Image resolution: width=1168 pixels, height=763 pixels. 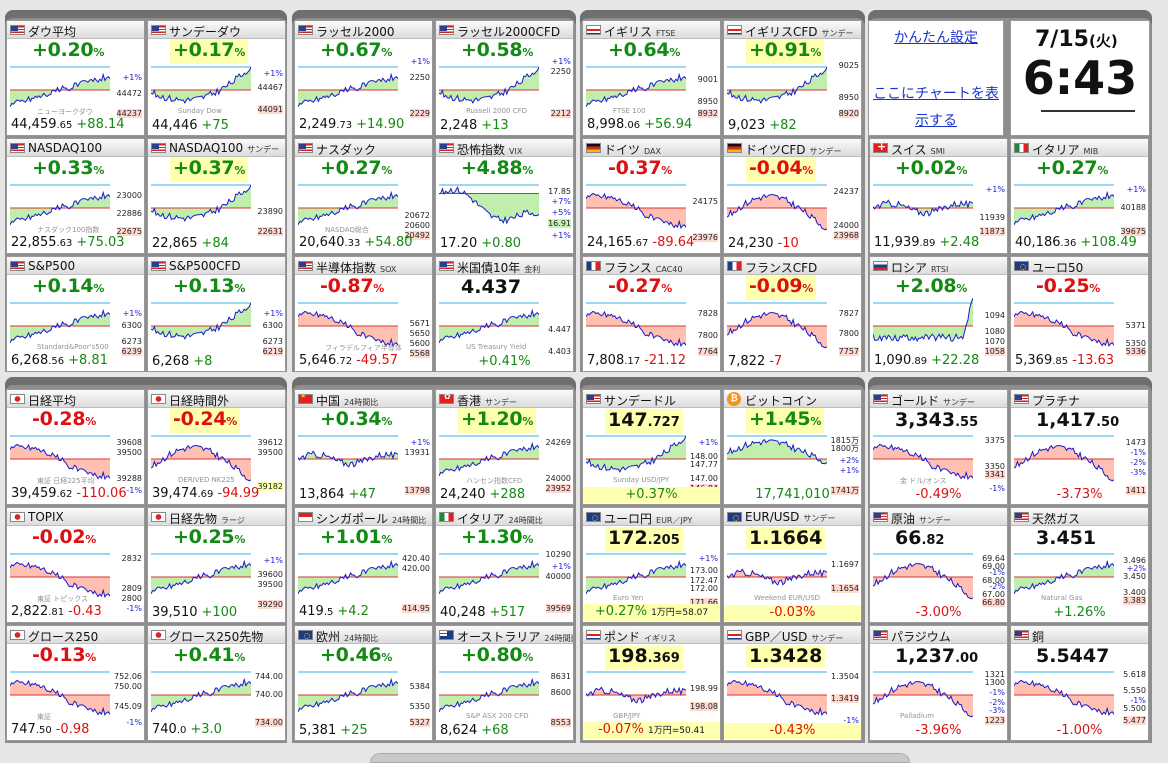 I want to click on change-percent: +0.64%, so click(x=644, y=51).